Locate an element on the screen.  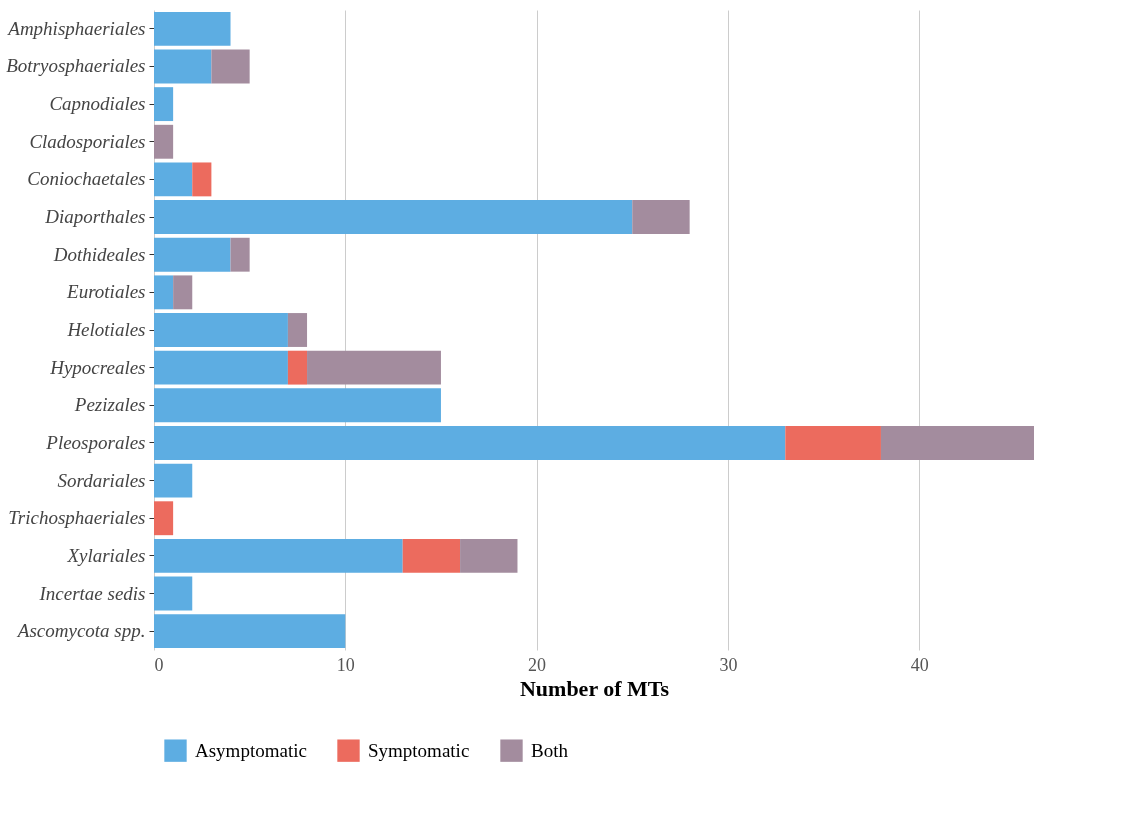
legend-label: Both is located at coordinates (550, 750).